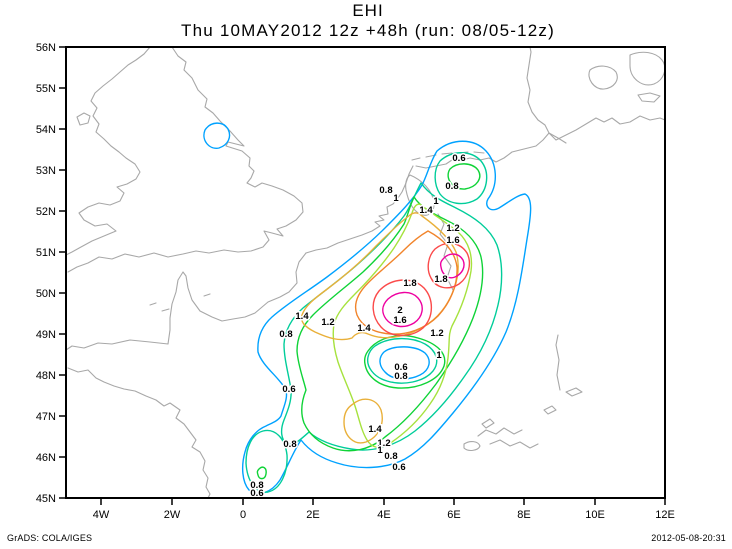 The width and height of the screenshot is (732, 549). What do you see at coordinates (266, 461) in the screenshot?
I see `contour-0.8-sw-loop` at bounding box center [266, 461].